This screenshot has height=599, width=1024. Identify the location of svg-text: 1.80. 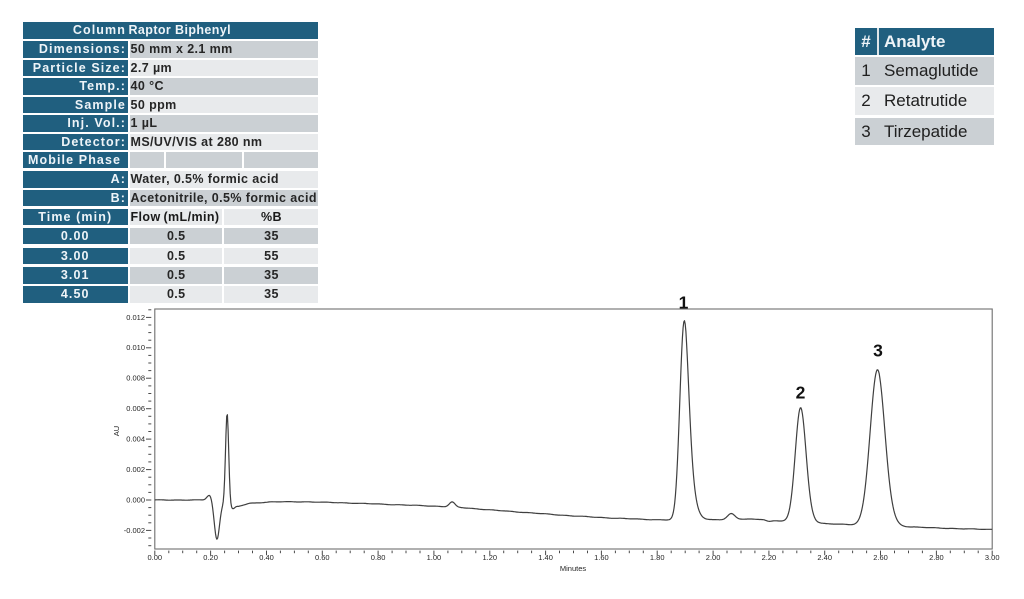
(657, 557).